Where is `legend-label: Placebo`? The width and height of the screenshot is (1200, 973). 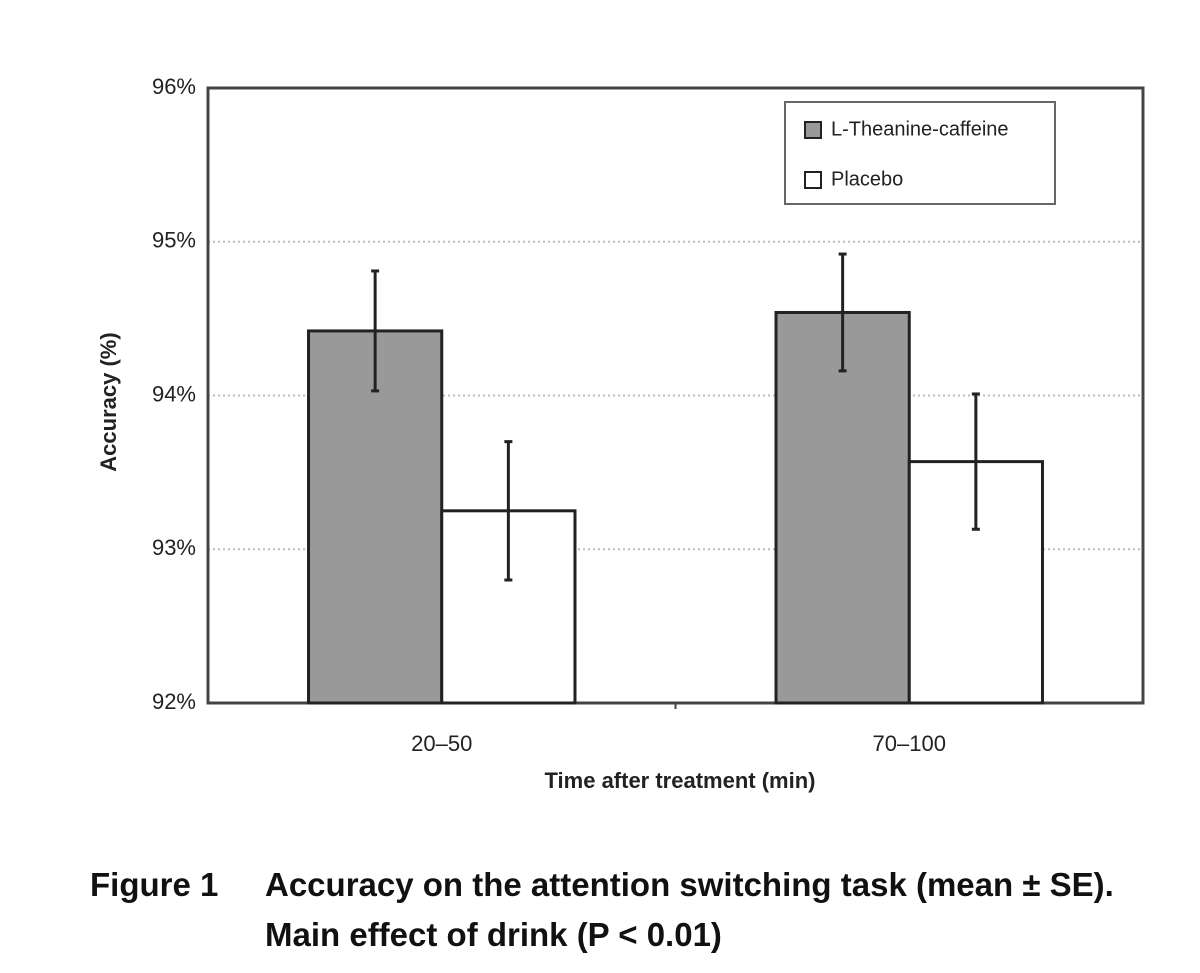 legend-label: Placebo is located at coordinates (867, 179).